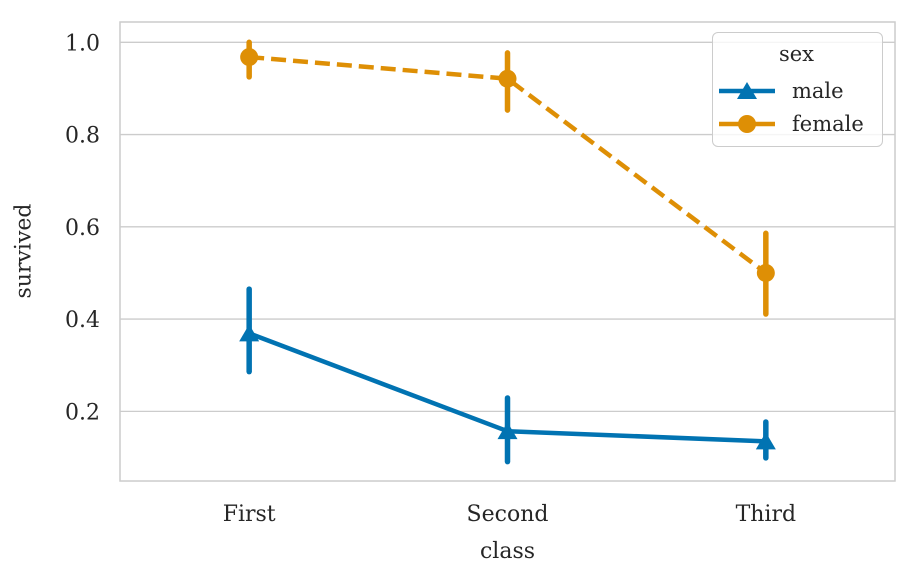 This screenshot has height=586, width=914. What do you see at coordinates (796, 54) in the screenshot?
I see `legend-title: sex` at bounding box center [796, 54].